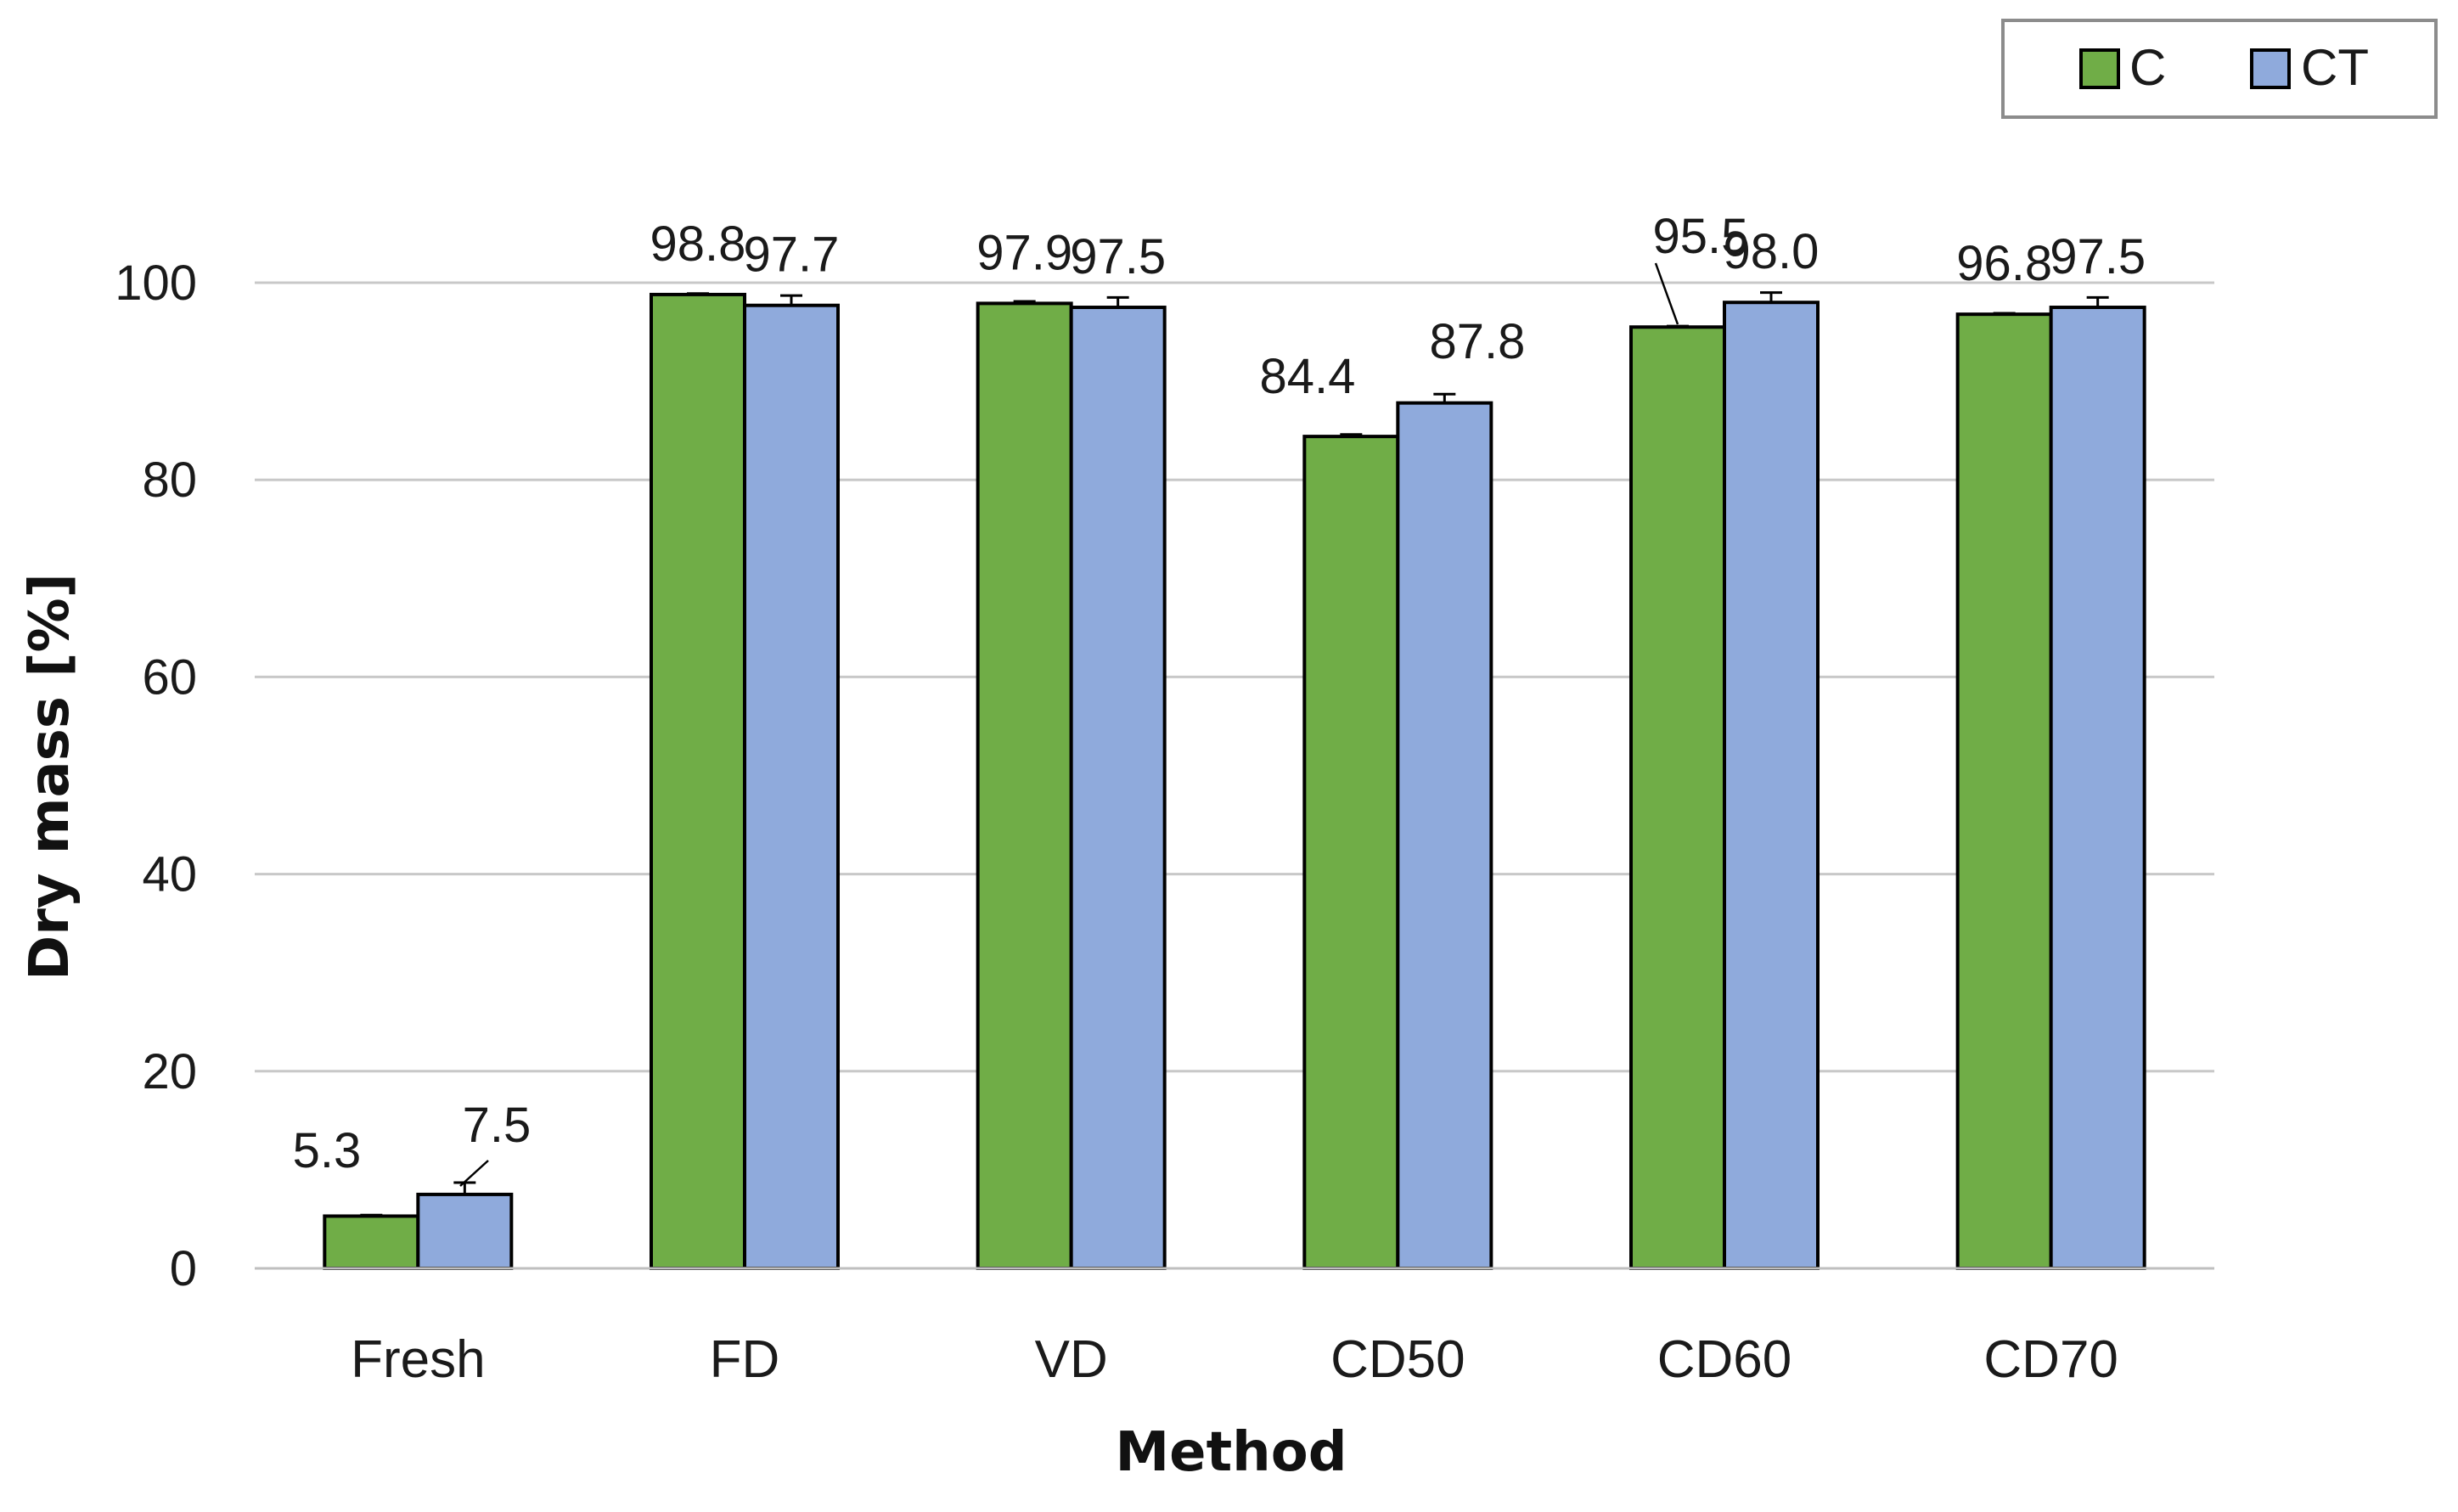 The image size is (2458, 1512). I want to click on data-label-c-cd60: 95.5, so click(1701, 237).